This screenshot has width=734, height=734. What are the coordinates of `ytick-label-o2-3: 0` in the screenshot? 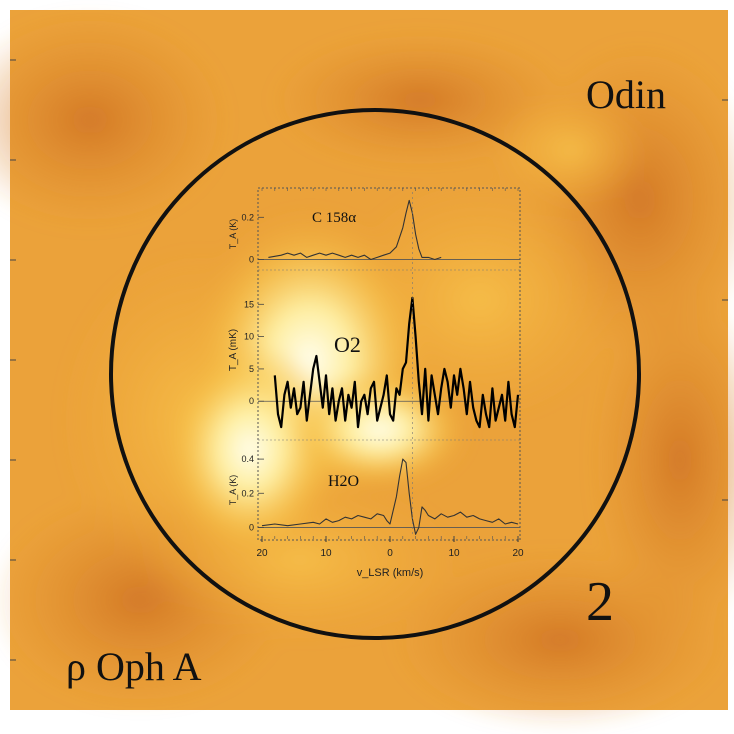 It's located at (251, 401).